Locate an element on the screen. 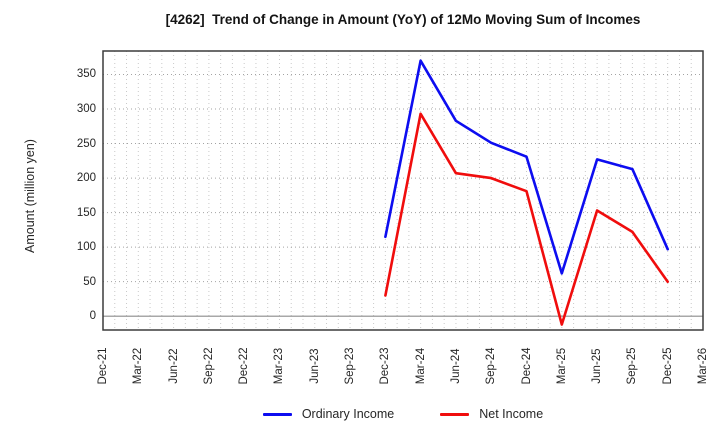 This screenshot has height=440, width=720. x-tick-label: Mar-23 is located at coordinates (279, 366).